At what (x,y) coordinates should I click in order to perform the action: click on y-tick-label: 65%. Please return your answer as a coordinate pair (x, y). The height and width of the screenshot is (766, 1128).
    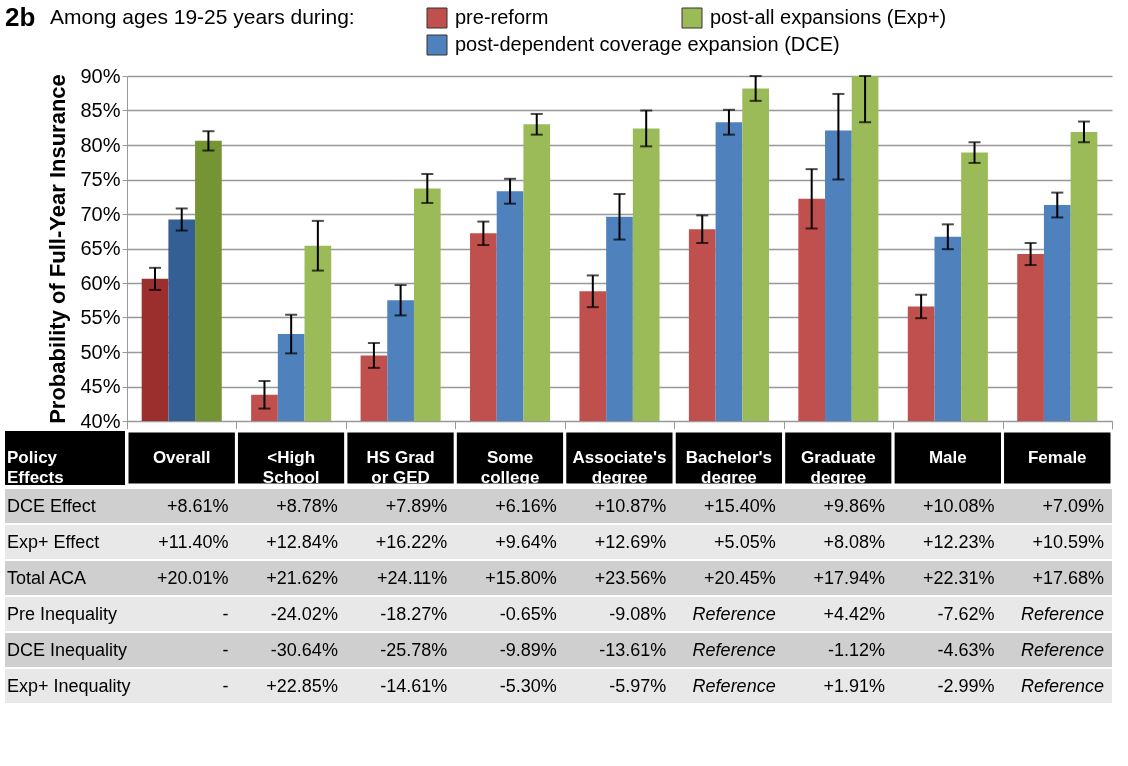
    Looking at the image, I should click on (100, 248).